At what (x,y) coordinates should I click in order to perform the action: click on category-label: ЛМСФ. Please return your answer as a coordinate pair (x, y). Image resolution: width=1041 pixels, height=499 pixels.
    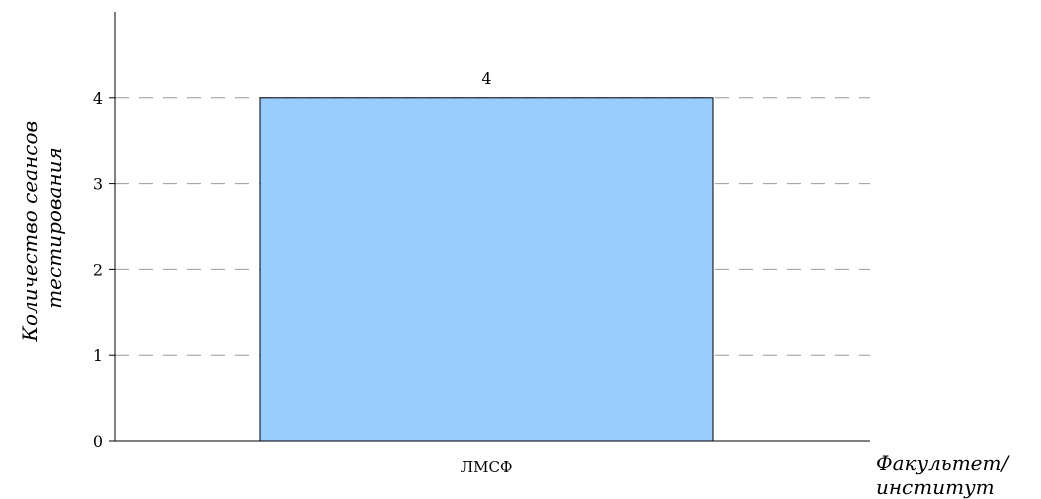
    Looking at the image, I should click on (487, 467).